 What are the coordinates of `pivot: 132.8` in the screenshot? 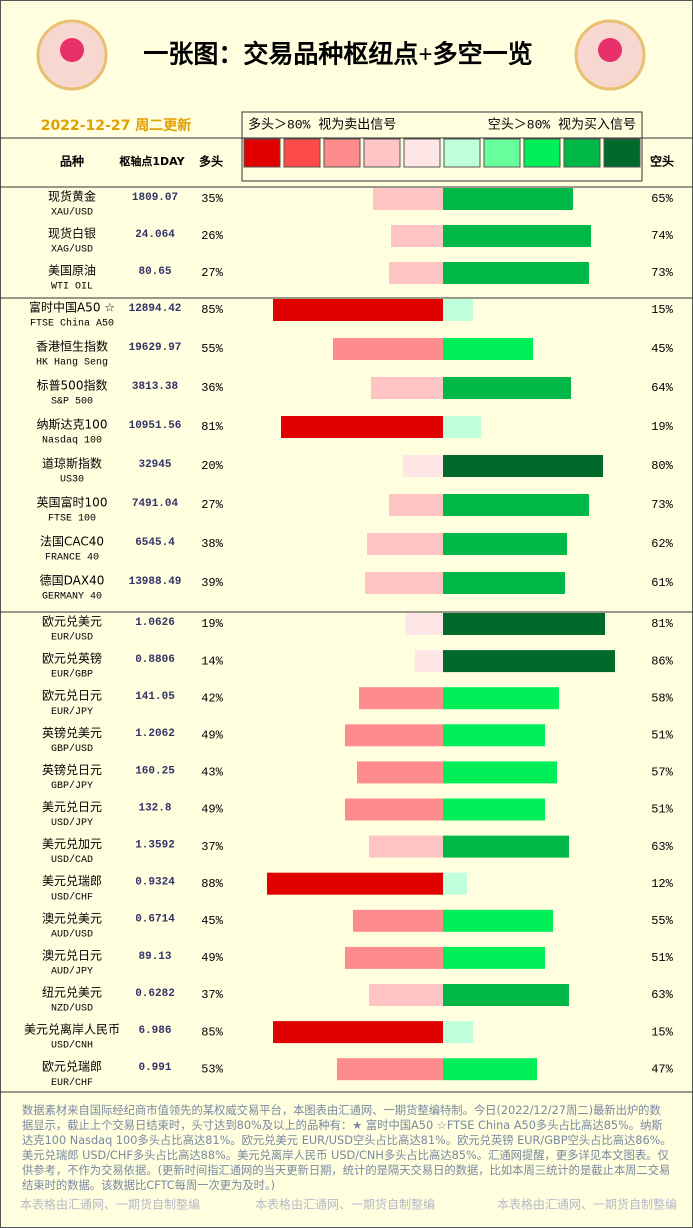 It's located at (154, 808).